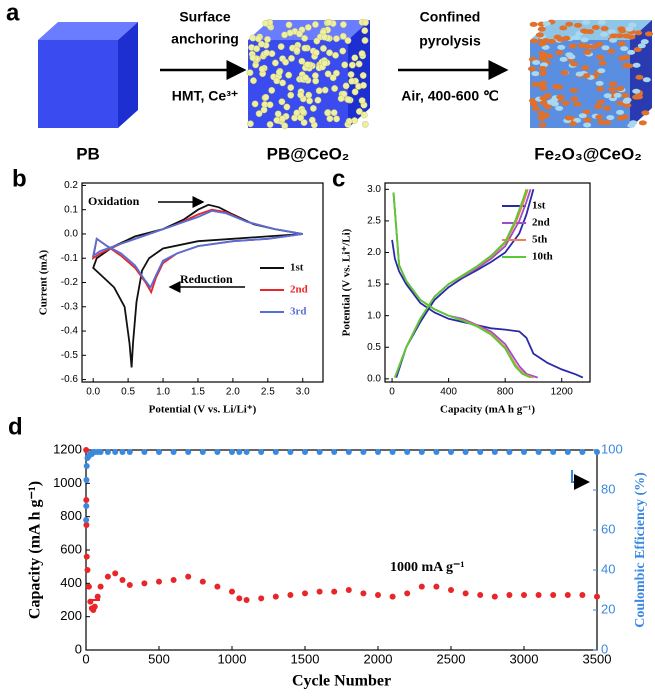  I want to click on x-axis-label: Capacity (mA h g⁻¹), so click(487, 410).